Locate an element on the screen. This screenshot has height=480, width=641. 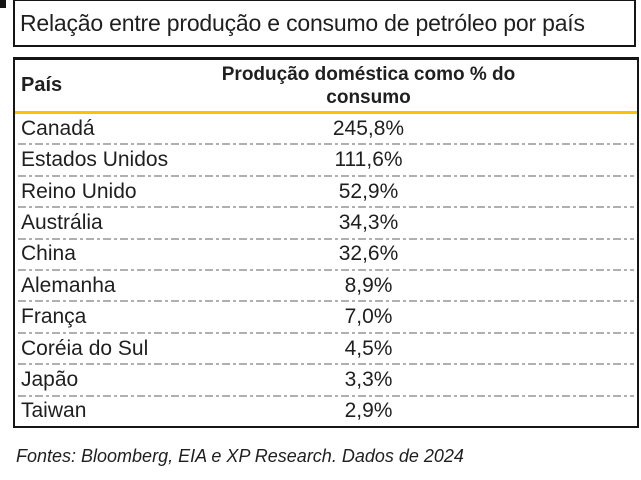
country-cell: Estados Unidos is located at coordinates (95, 160).